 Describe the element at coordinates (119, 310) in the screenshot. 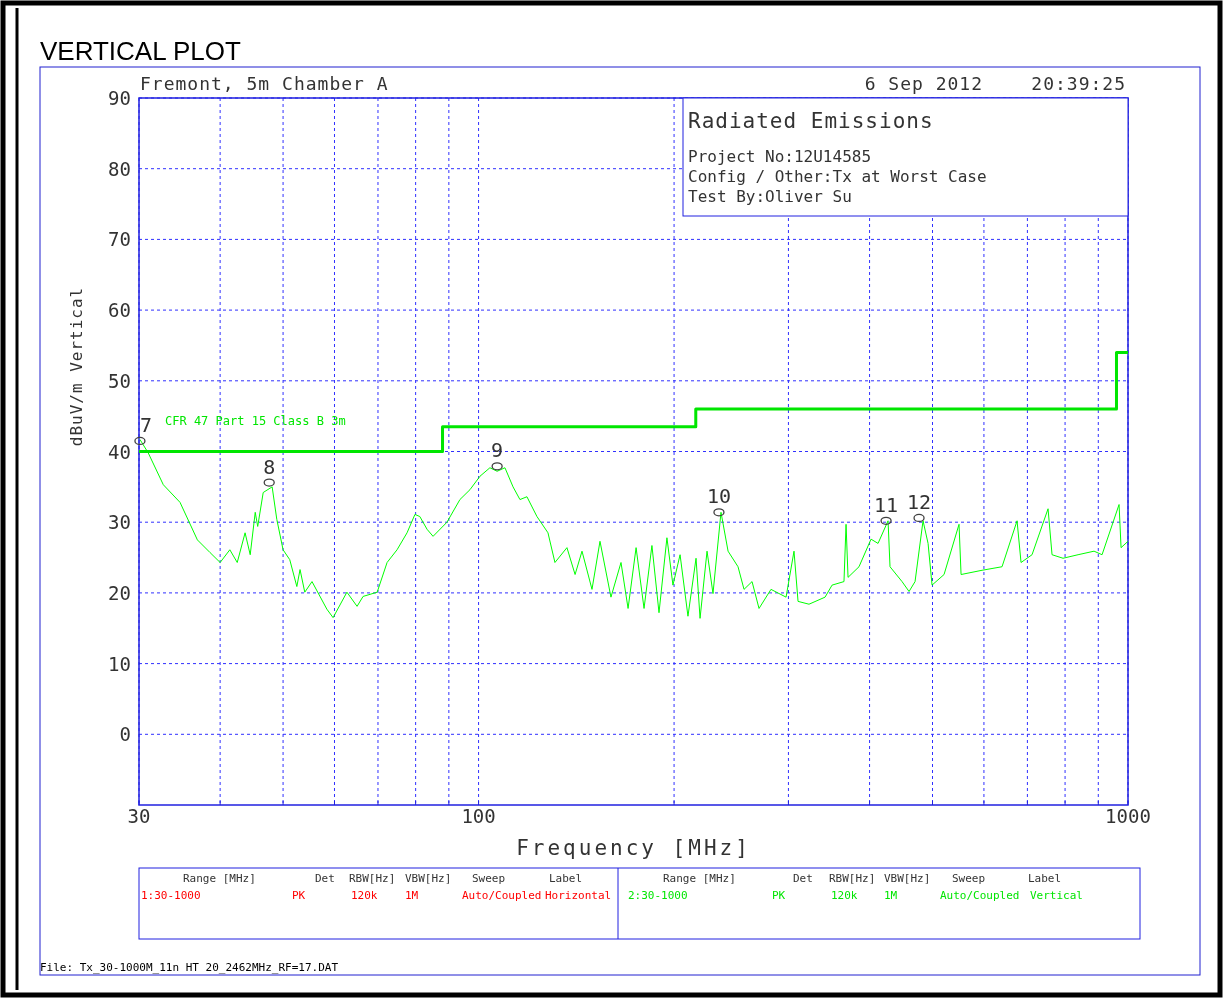

I see `y-tick-label: 60` at that location.